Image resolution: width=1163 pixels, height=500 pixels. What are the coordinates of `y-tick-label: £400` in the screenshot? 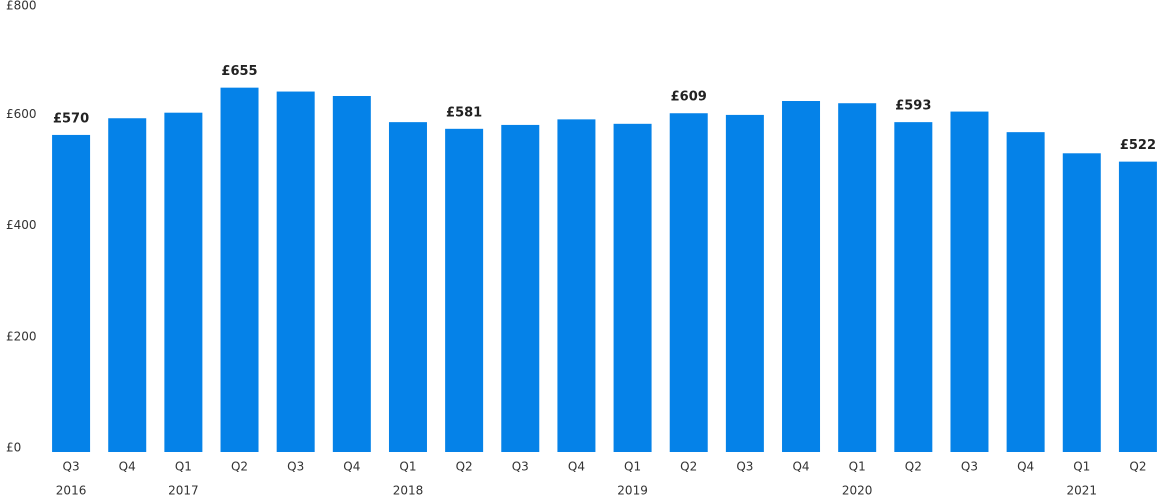 It's located at (21, 225).